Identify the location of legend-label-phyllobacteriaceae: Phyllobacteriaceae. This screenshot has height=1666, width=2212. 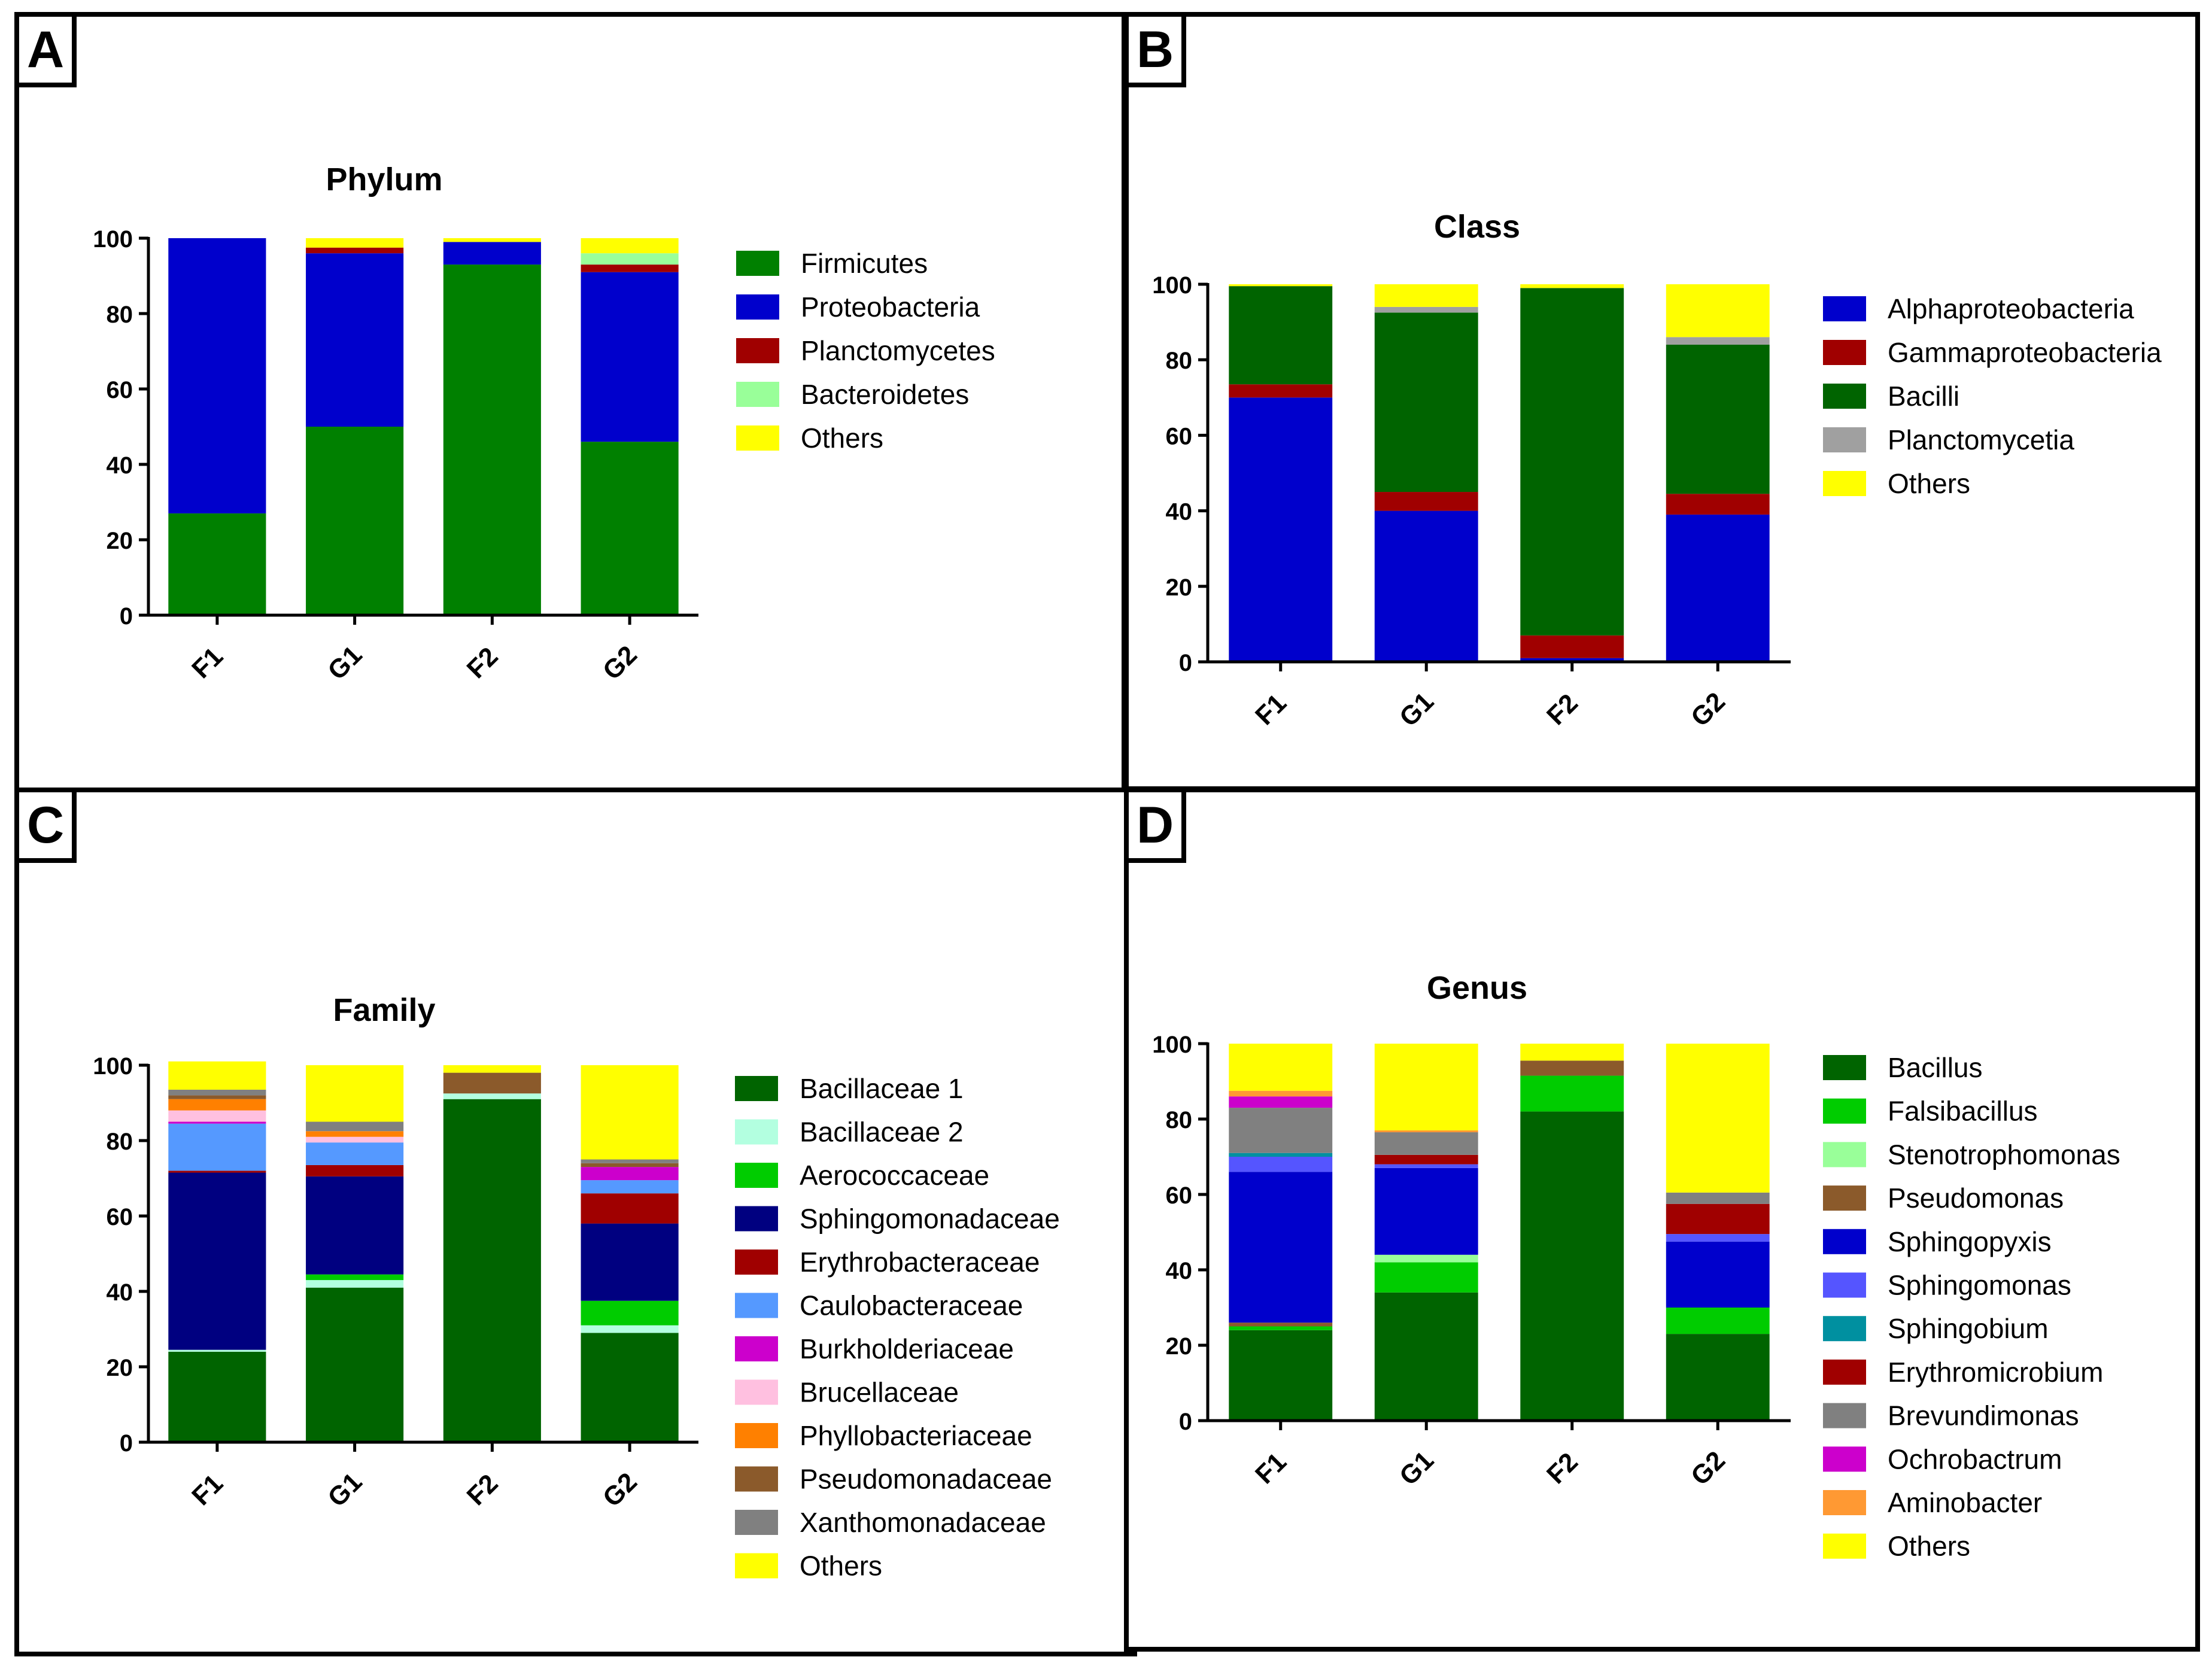
(916, 1435).